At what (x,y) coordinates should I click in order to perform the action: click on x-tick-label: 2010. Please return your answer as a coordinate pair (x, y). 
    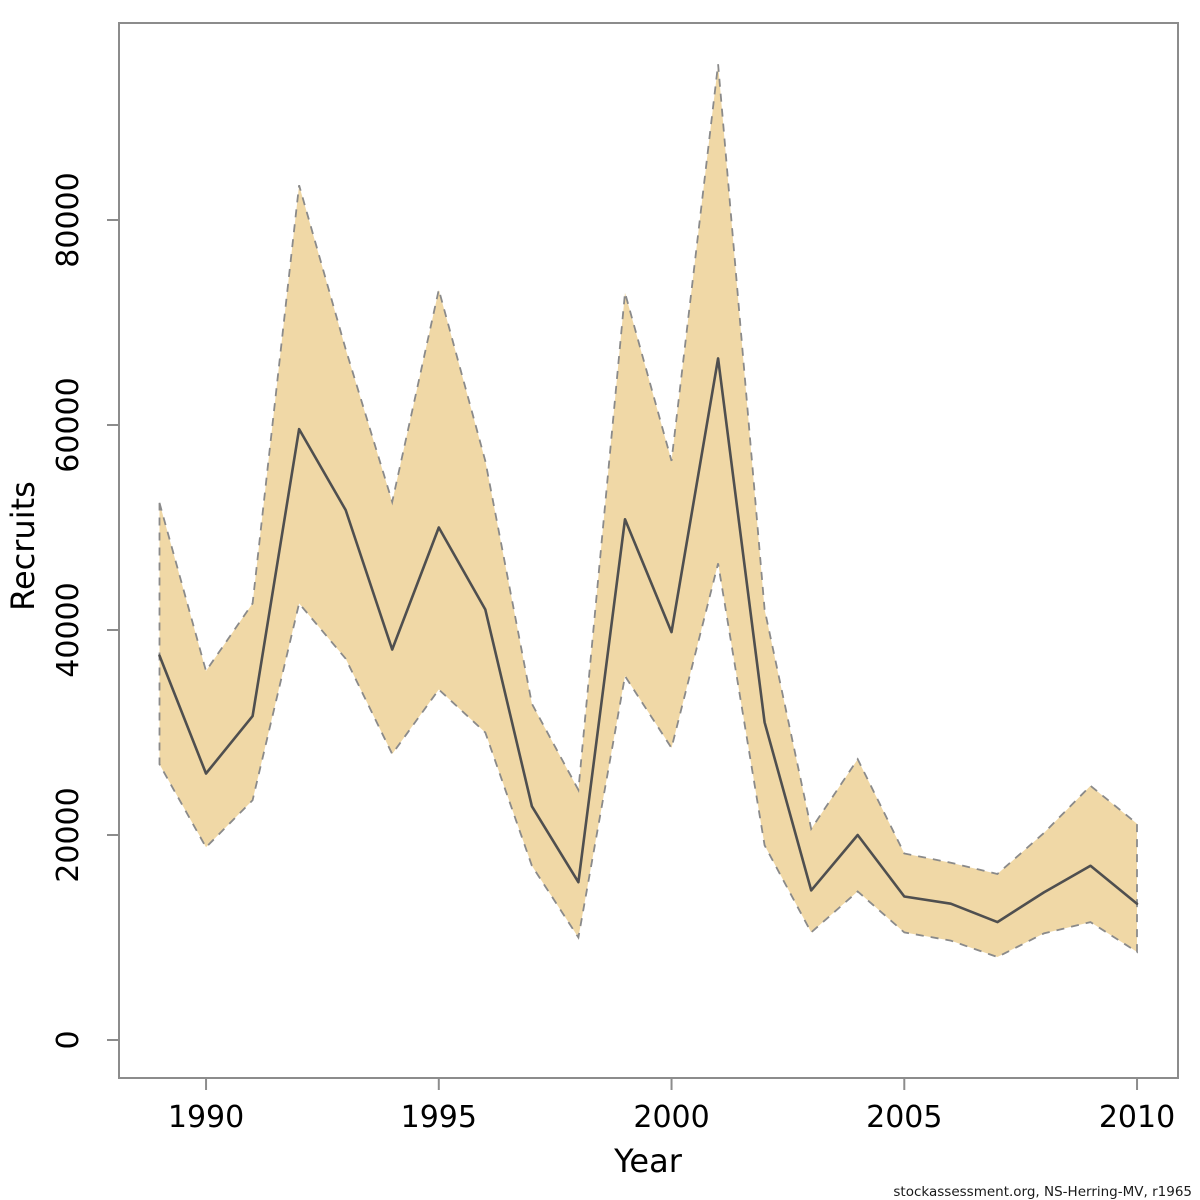
    Looking at the image, I should click on (1137, 1117).